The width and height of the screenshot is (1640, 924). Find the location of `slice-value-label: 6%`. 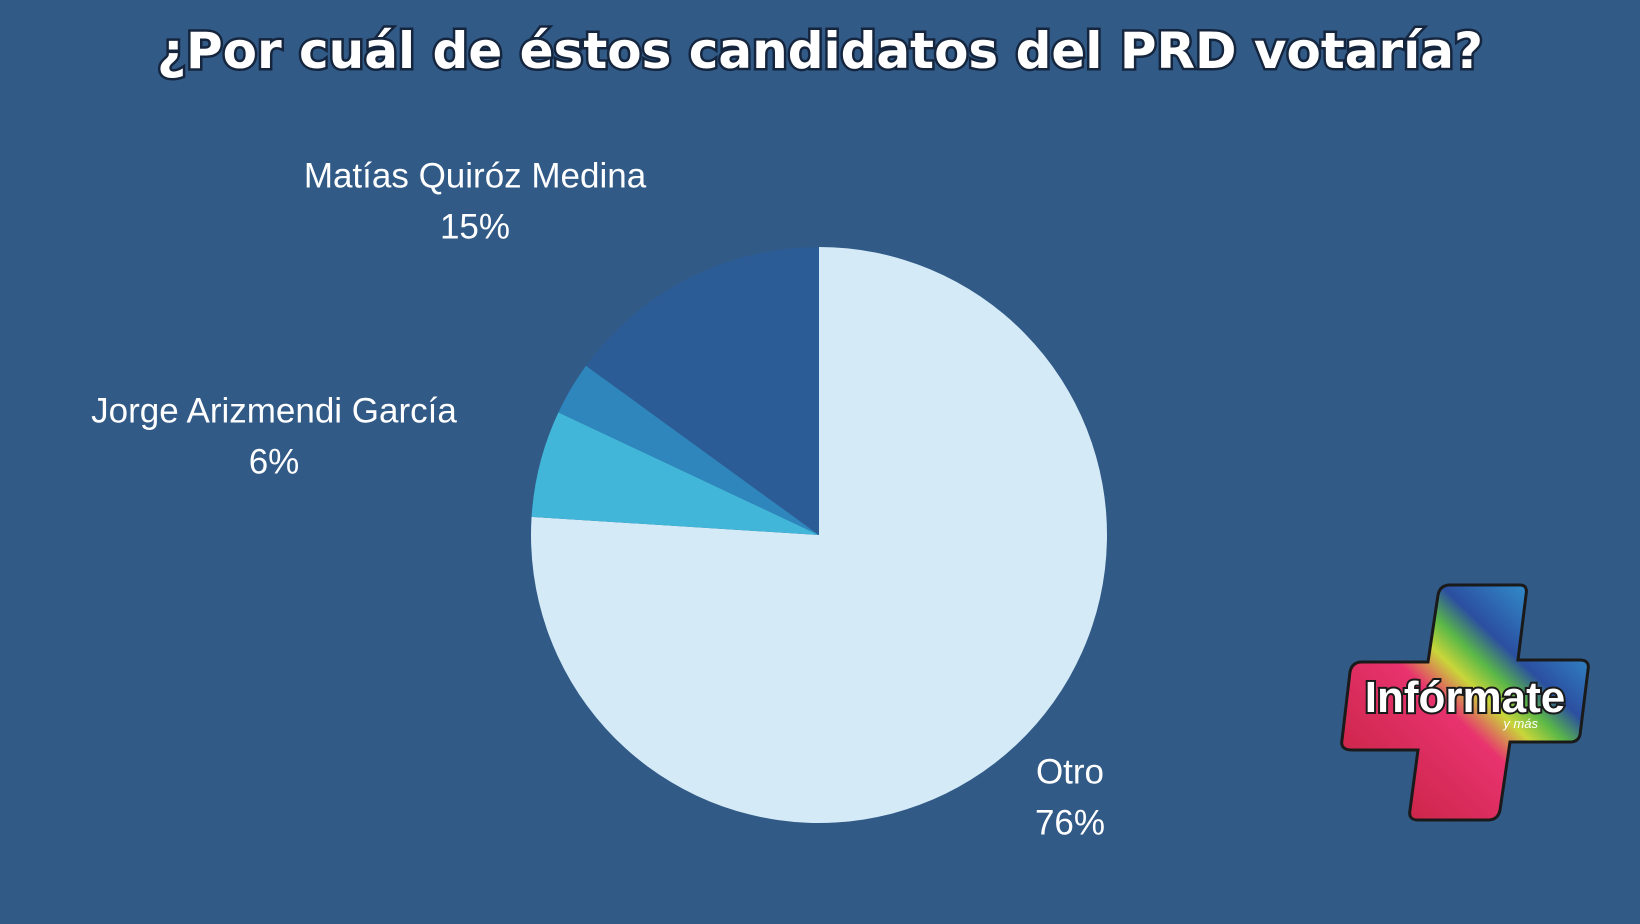

slice-value-label: 6% is located at coordinates (274, 461).